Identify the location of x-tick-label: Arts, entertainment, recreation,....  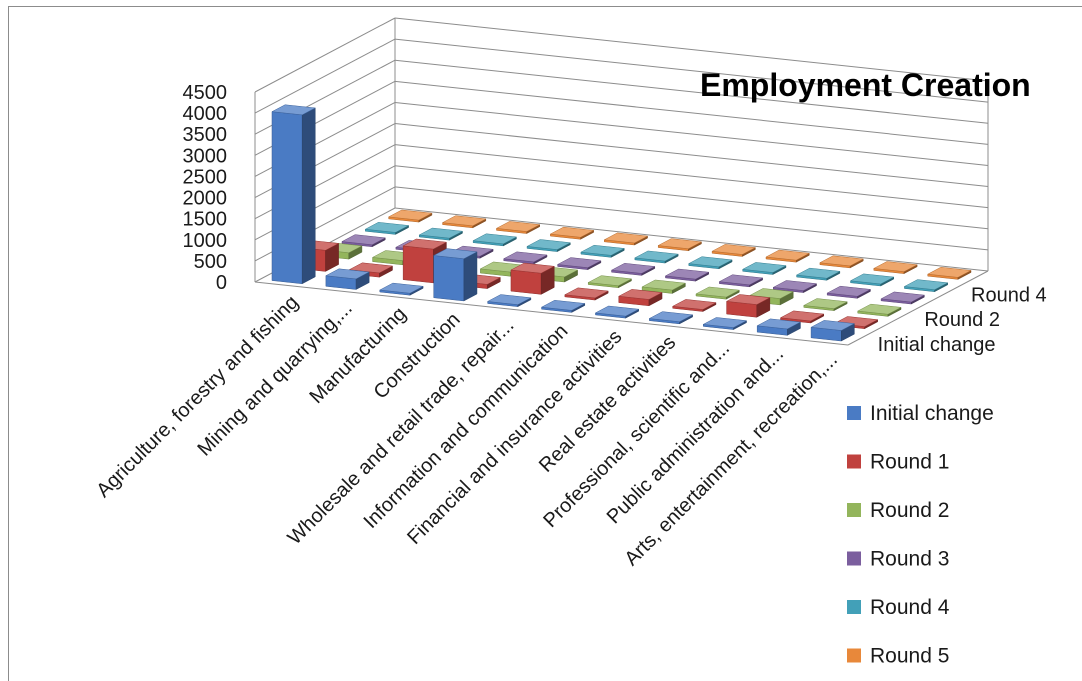
(731, 460).